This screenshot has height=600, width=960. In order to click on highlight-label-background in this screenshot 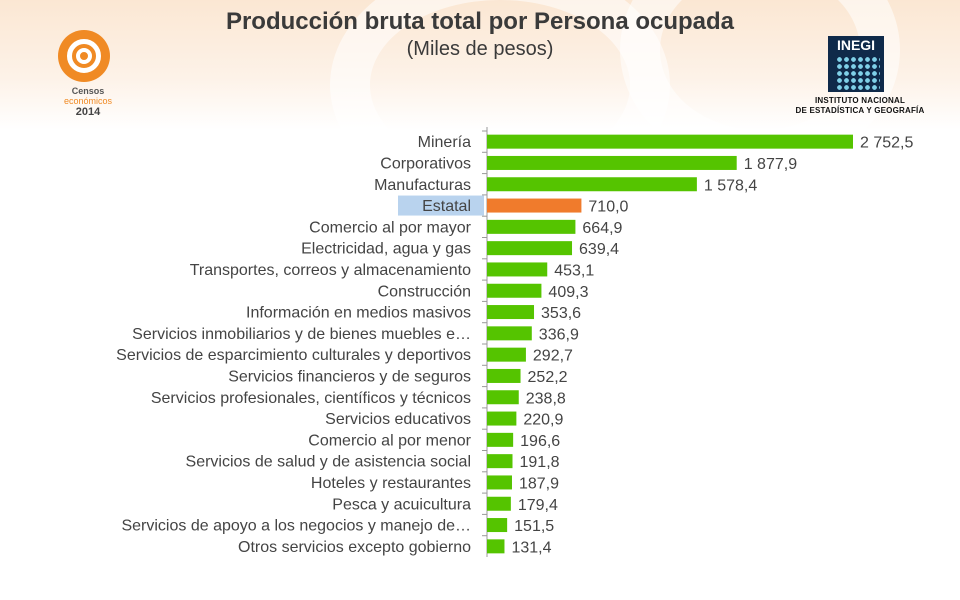, I will do `click(441, 205)`.